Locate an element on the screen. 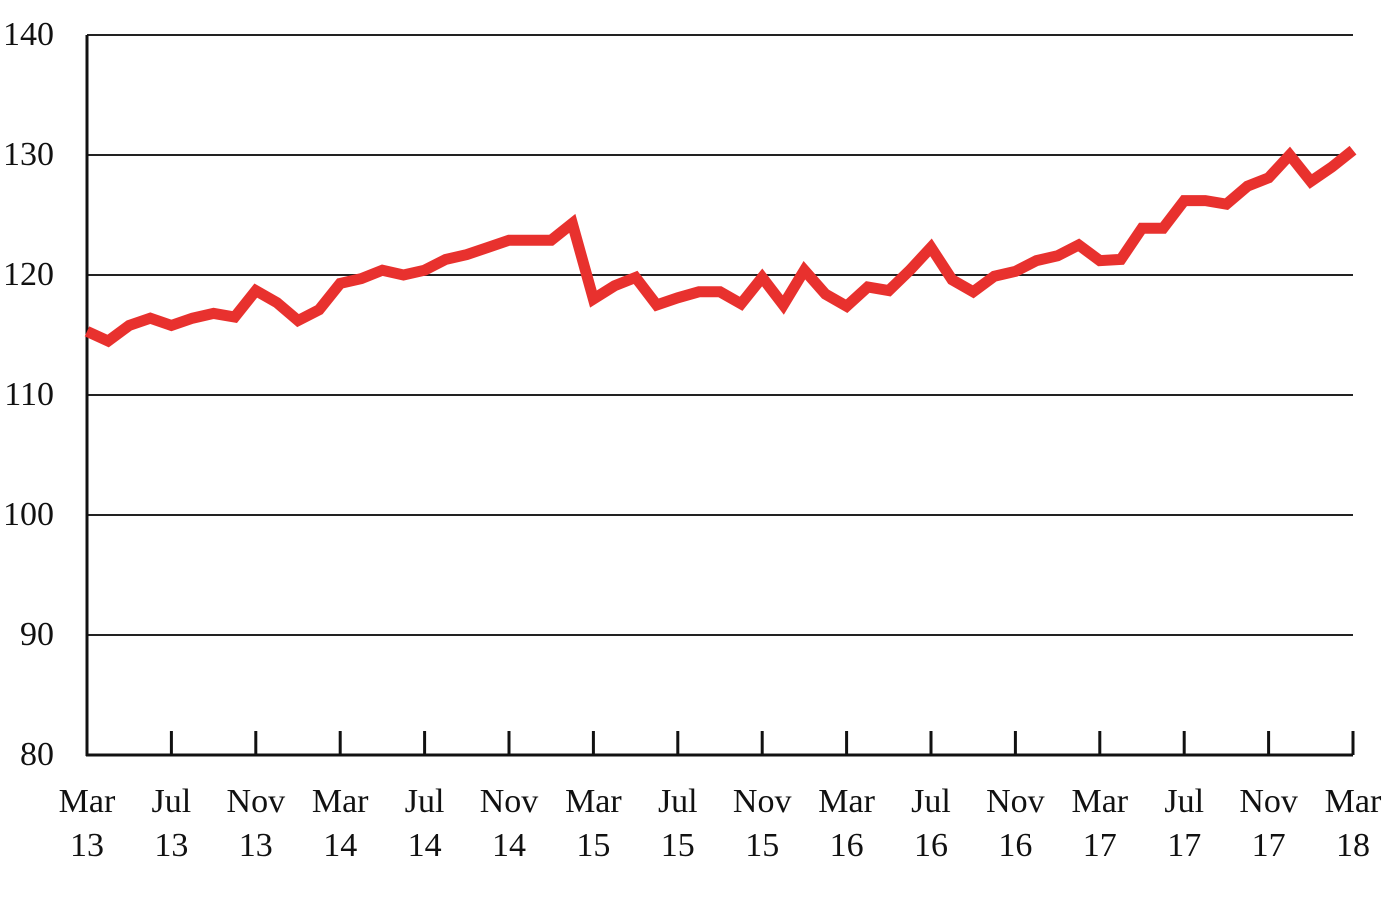 Image resolution: width=1399 pixels, height=904 pixels. y-tick-label: 110 is located at coordinates (29, 394).